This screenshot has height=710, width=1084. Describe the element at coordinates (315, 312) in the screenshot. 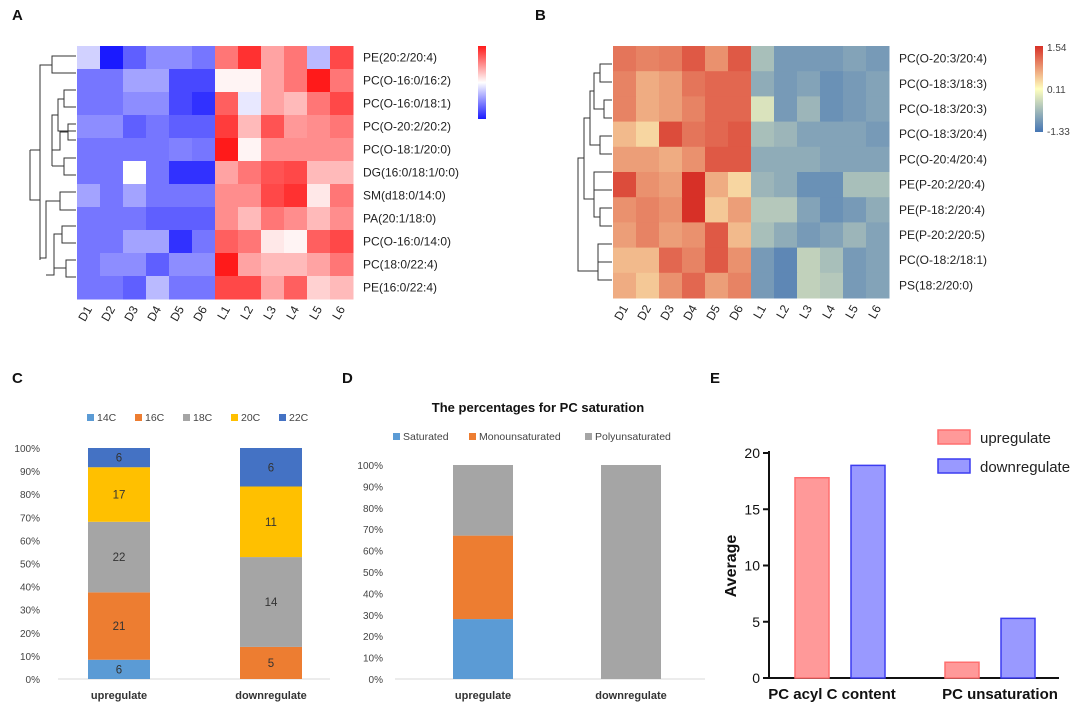

I see `heatmap-col-label: L5` at that location.